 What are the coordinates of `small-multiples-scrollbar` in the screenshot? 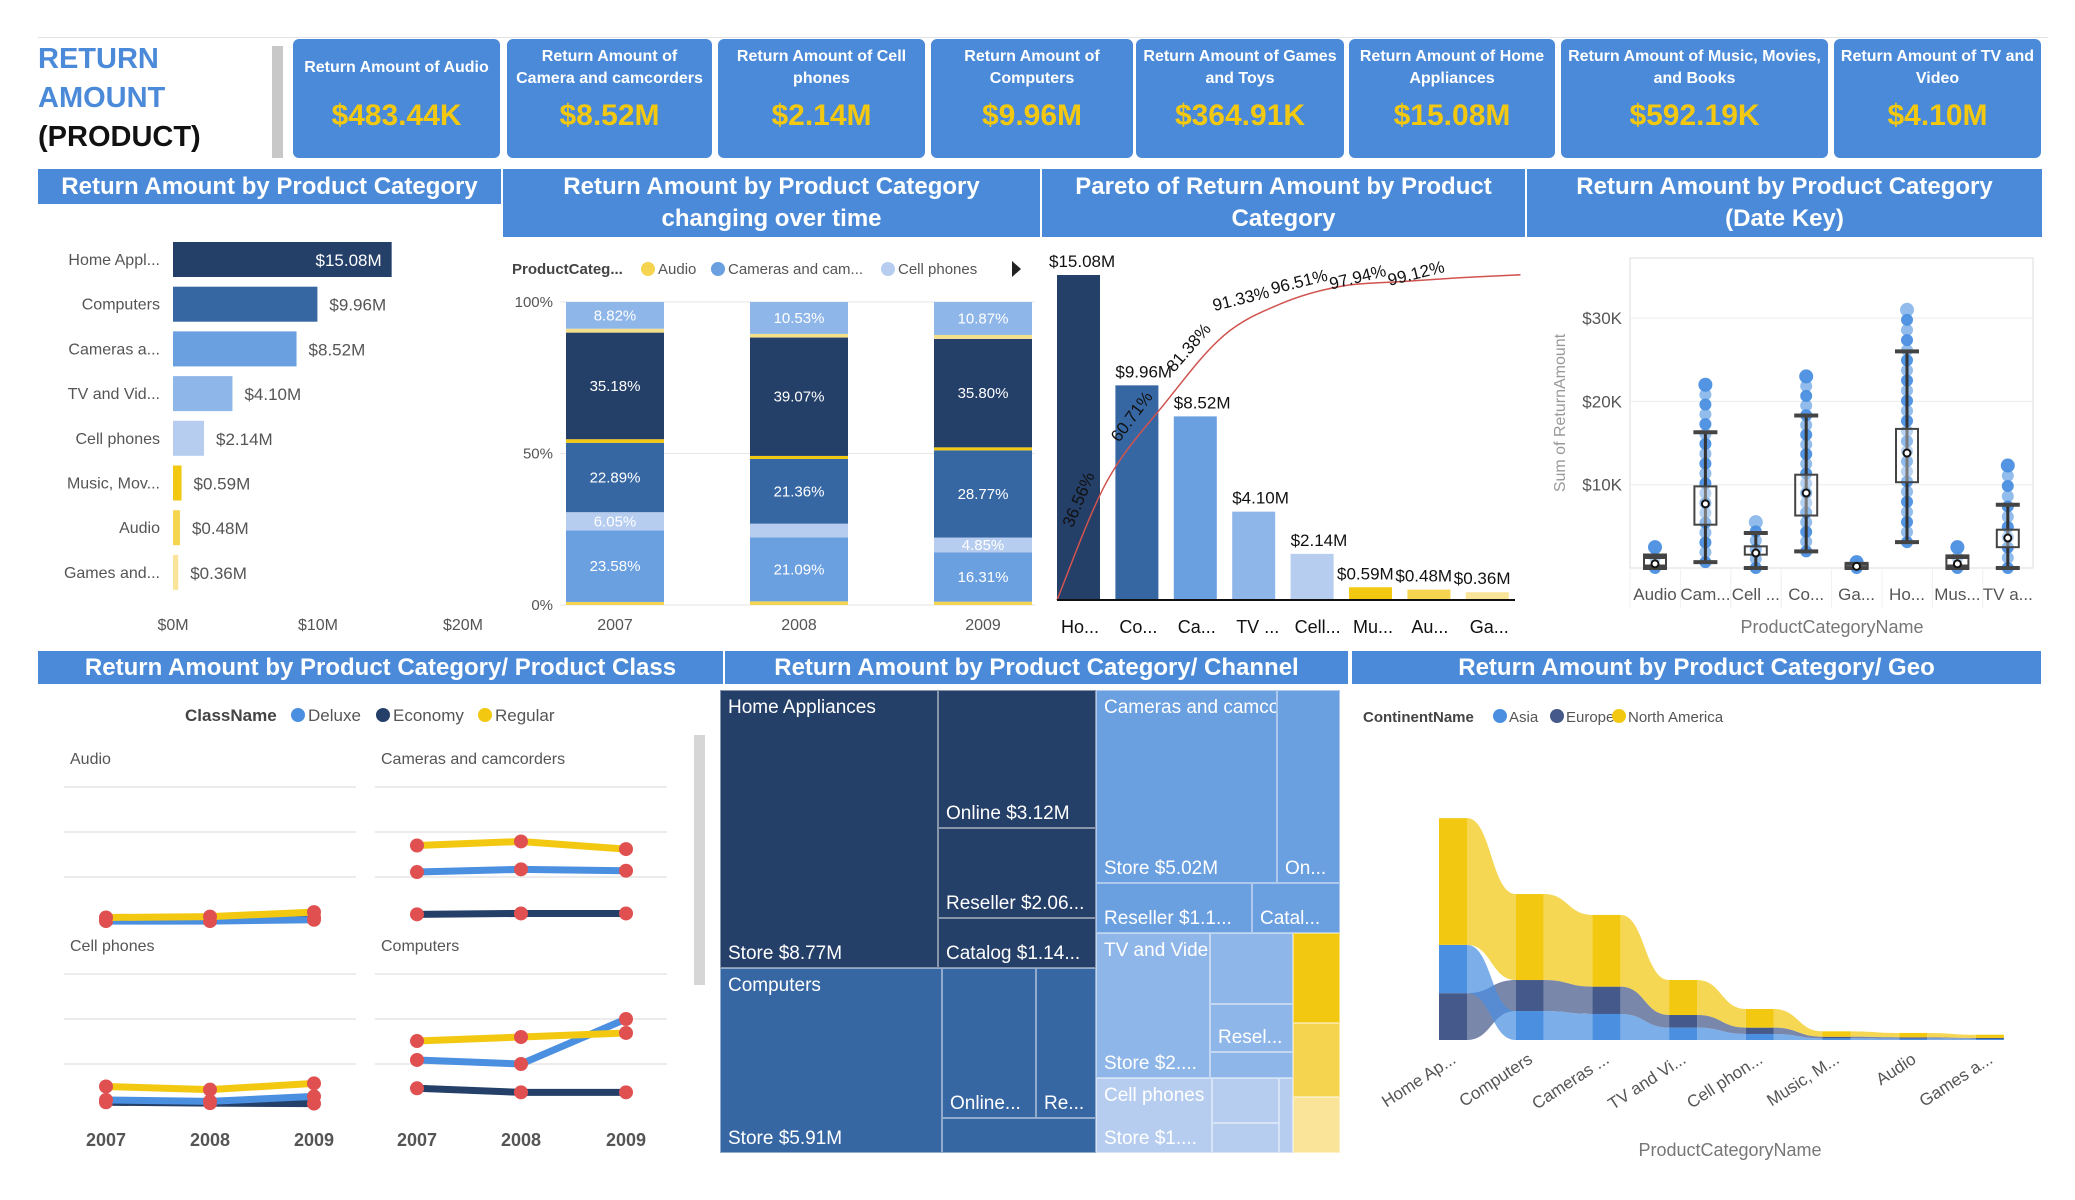 It's located at (699, 860).